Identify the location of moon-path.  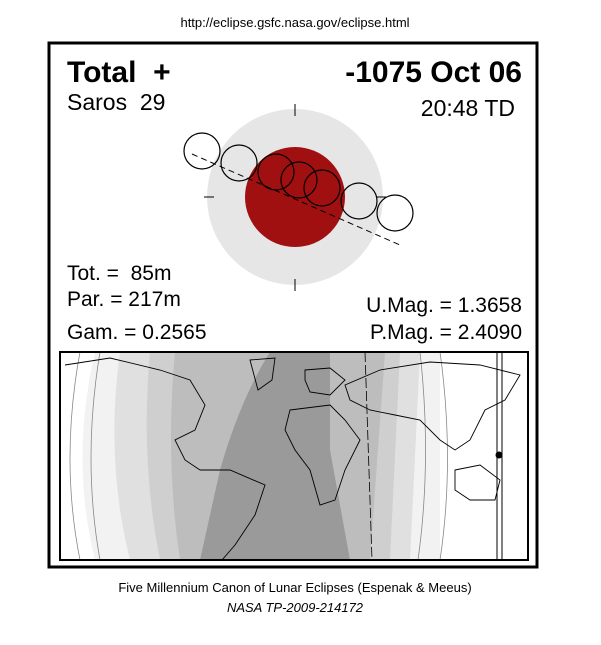
(296, 199).